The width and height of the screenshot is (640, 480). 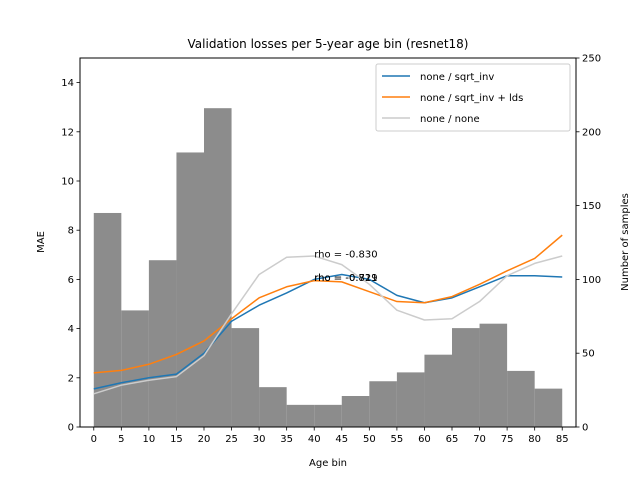 I want to click on rho-annotation: rho = -0.821, so click(x=345, y=278).